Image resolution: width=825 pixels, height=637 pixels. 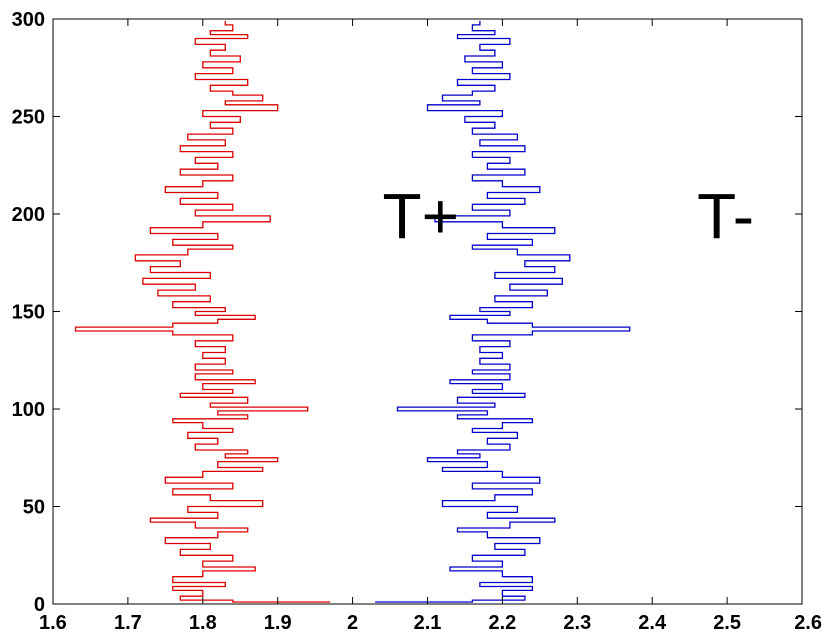 What do you see at coordinates (568, 216) in the screenshot?
I see `series-annotations: T+ T-` at bounding box center [568, 216].